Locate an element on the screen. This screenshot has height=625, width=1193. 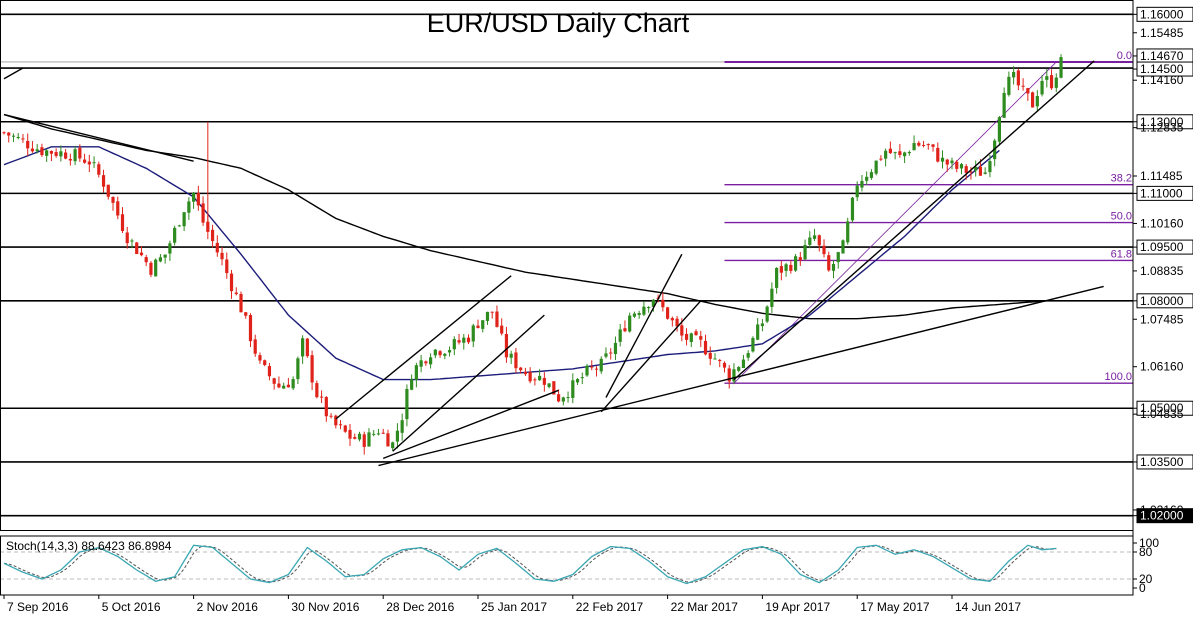
date-tick-label: 19 Apr 2017 is located at coordinates (797, 607).